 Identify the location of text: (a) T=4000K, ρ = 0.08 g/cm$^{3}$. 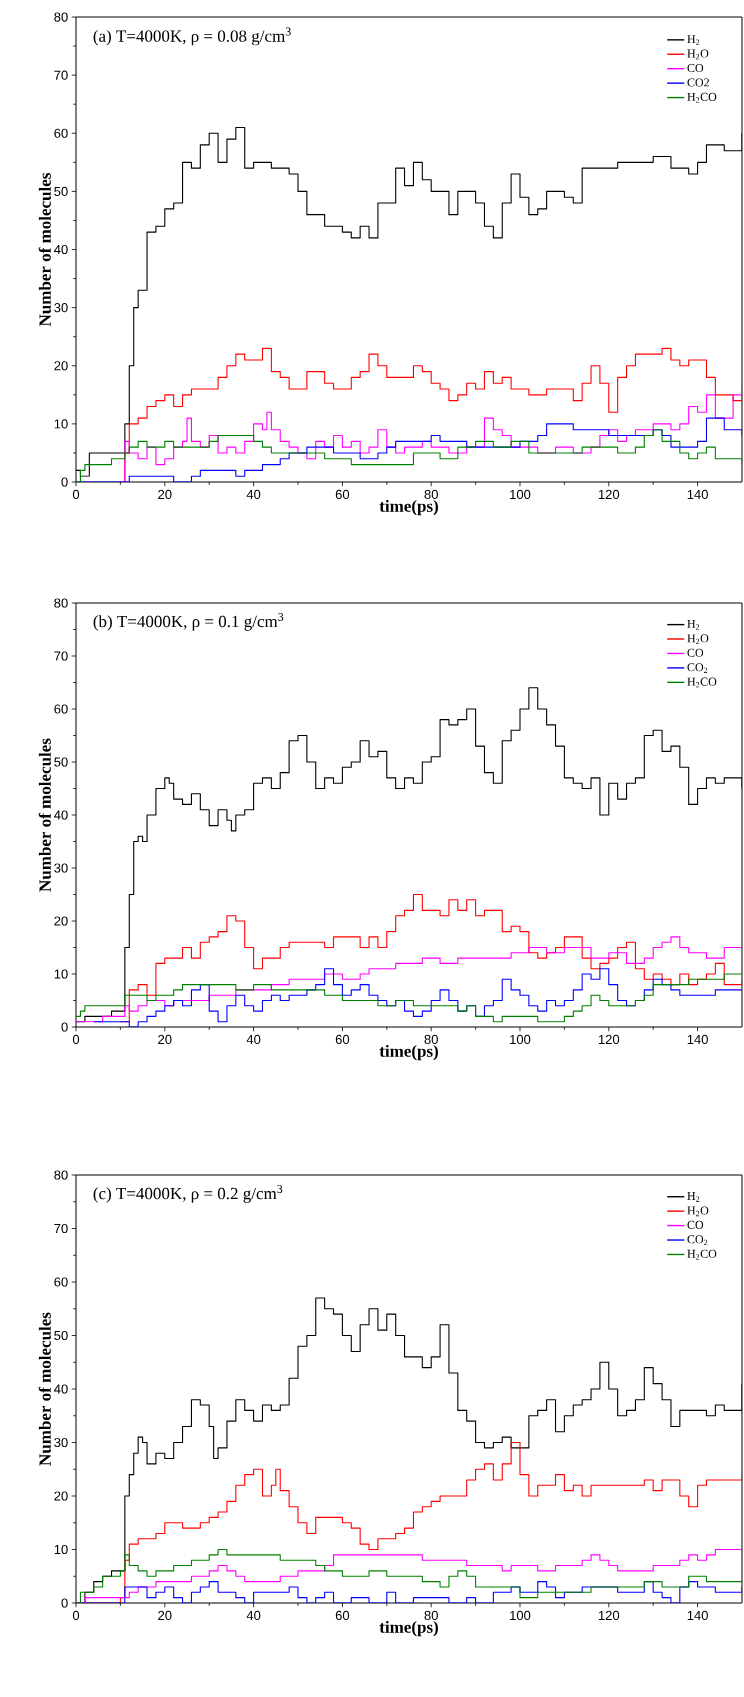
(192, 36).